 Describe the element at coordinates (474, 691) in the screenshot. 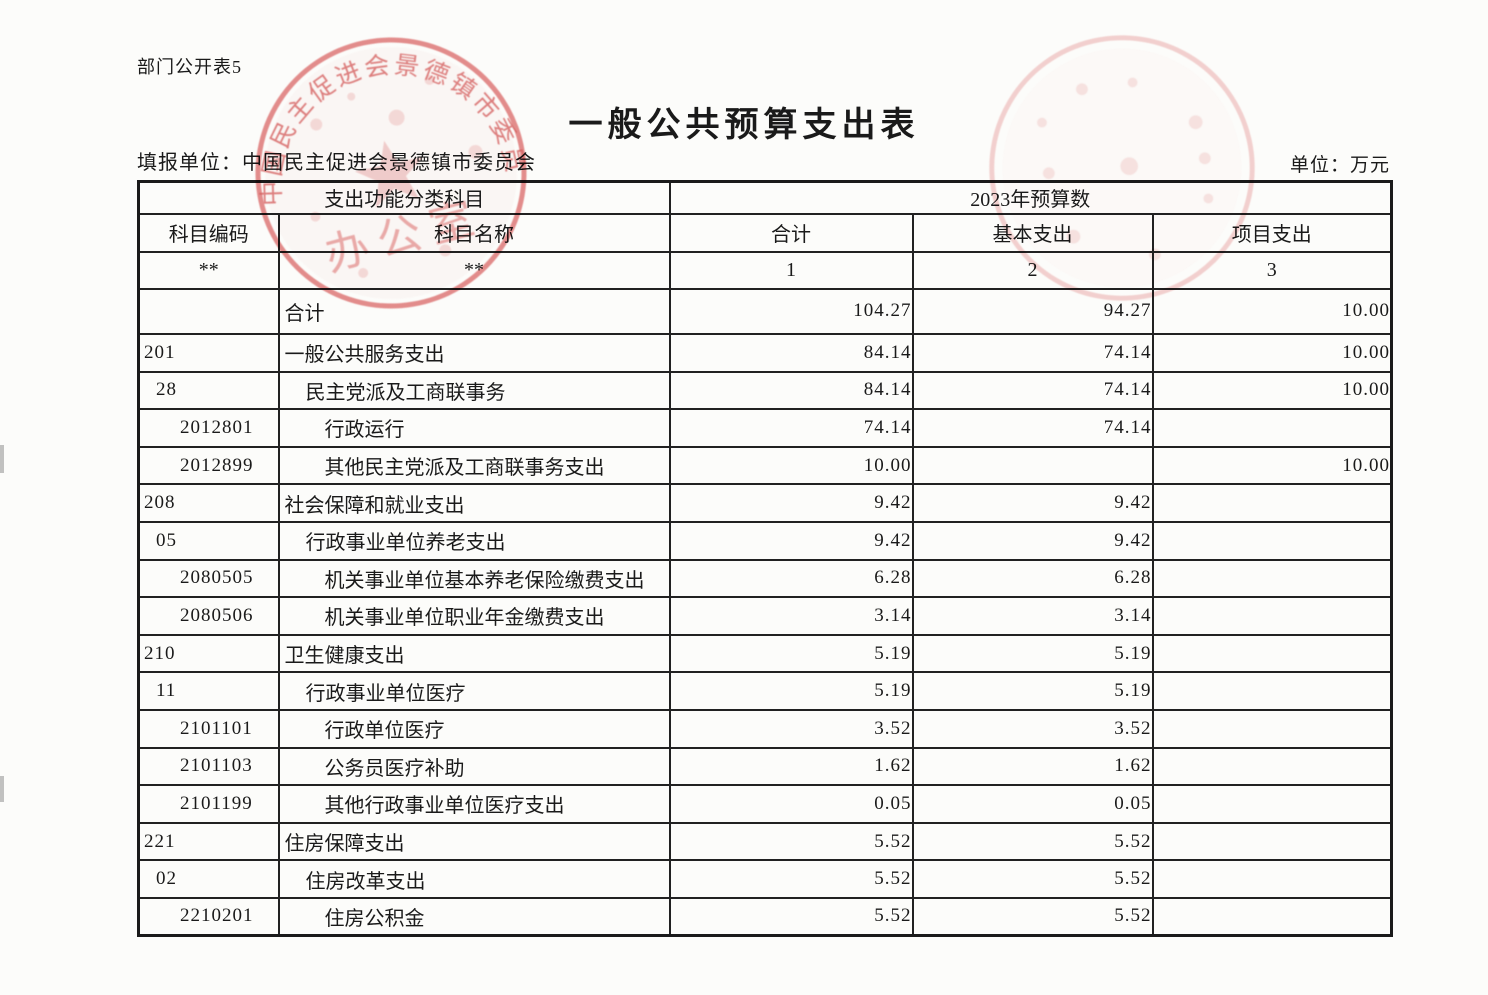

I see `subject-name-cell: 行政事业单位医疗` at that location.